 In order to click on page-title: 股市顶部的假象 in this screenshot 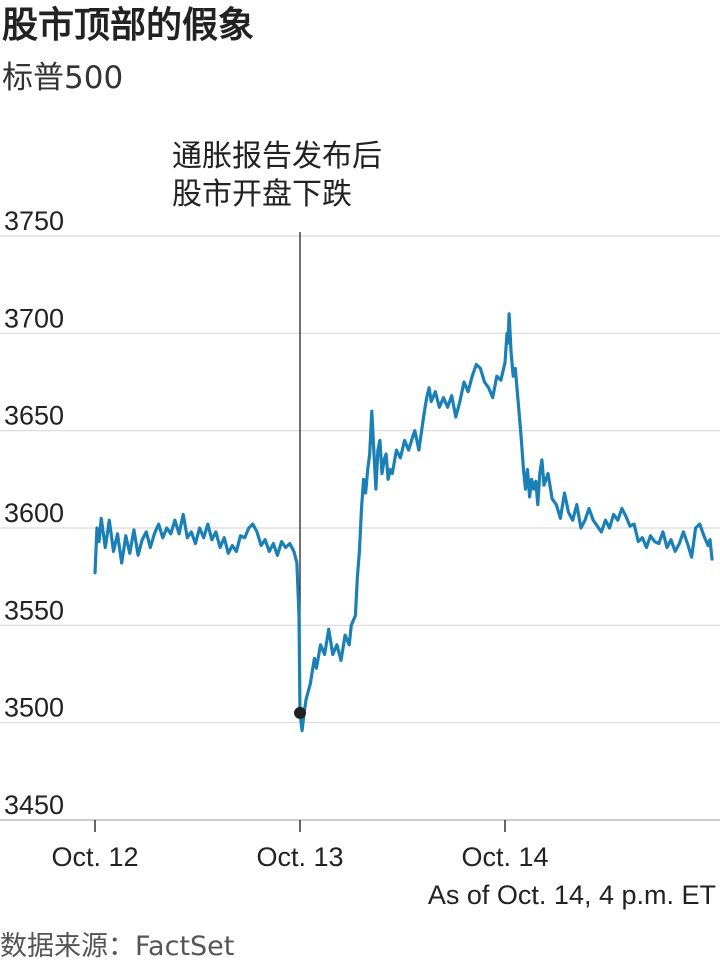, I will do `click(128, 25)`.